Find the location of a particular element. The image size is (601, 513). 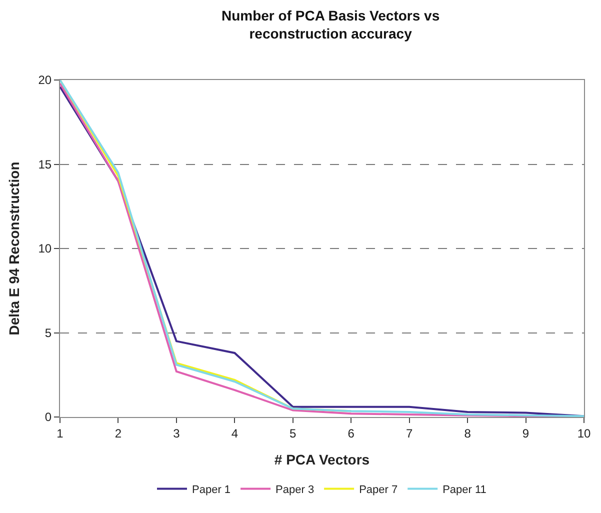

x-tick-label: 5 is located at coordinates (293, 433).